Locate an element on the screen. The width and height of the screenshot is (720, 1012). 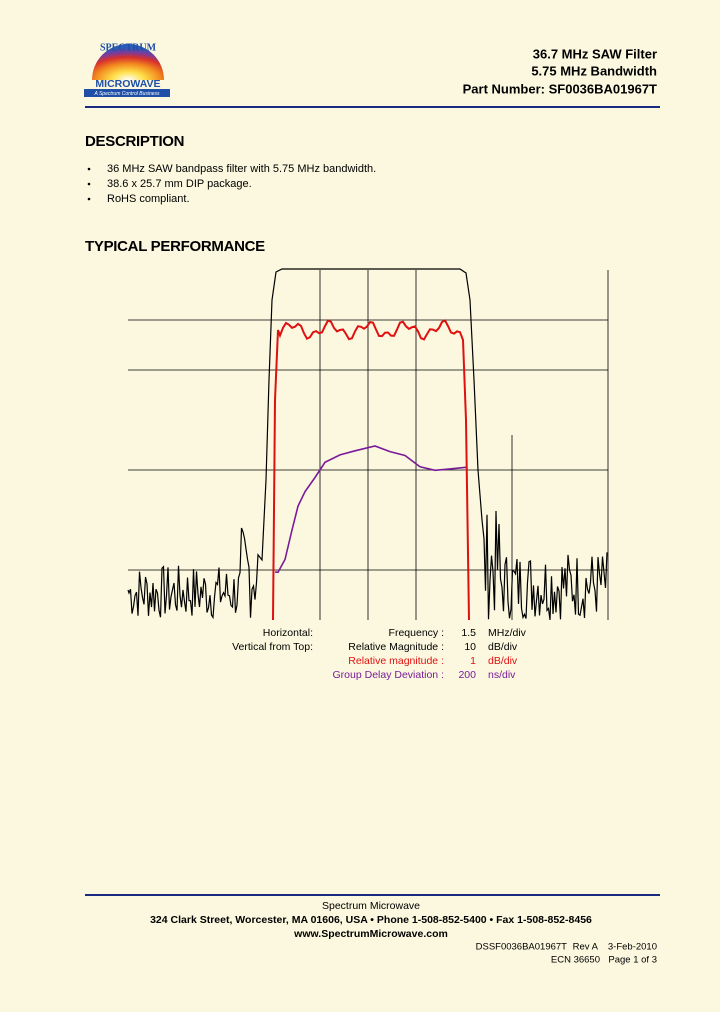
scale-value: 1.5 is located at coordinates (468, 633).